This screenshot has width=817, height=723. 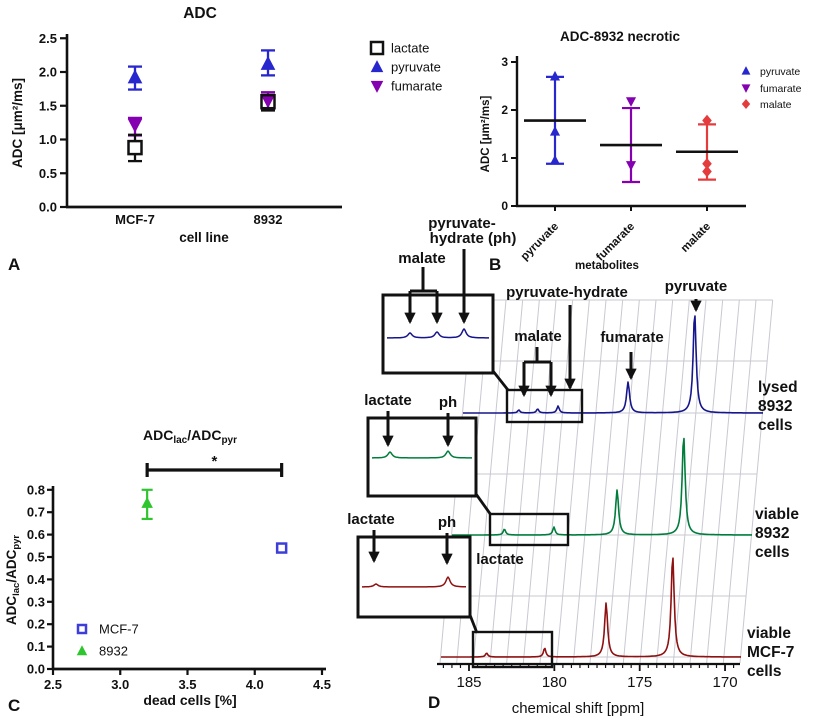 I want to click on c-x-tick-label: 4.0, so click(x=255, y=684).